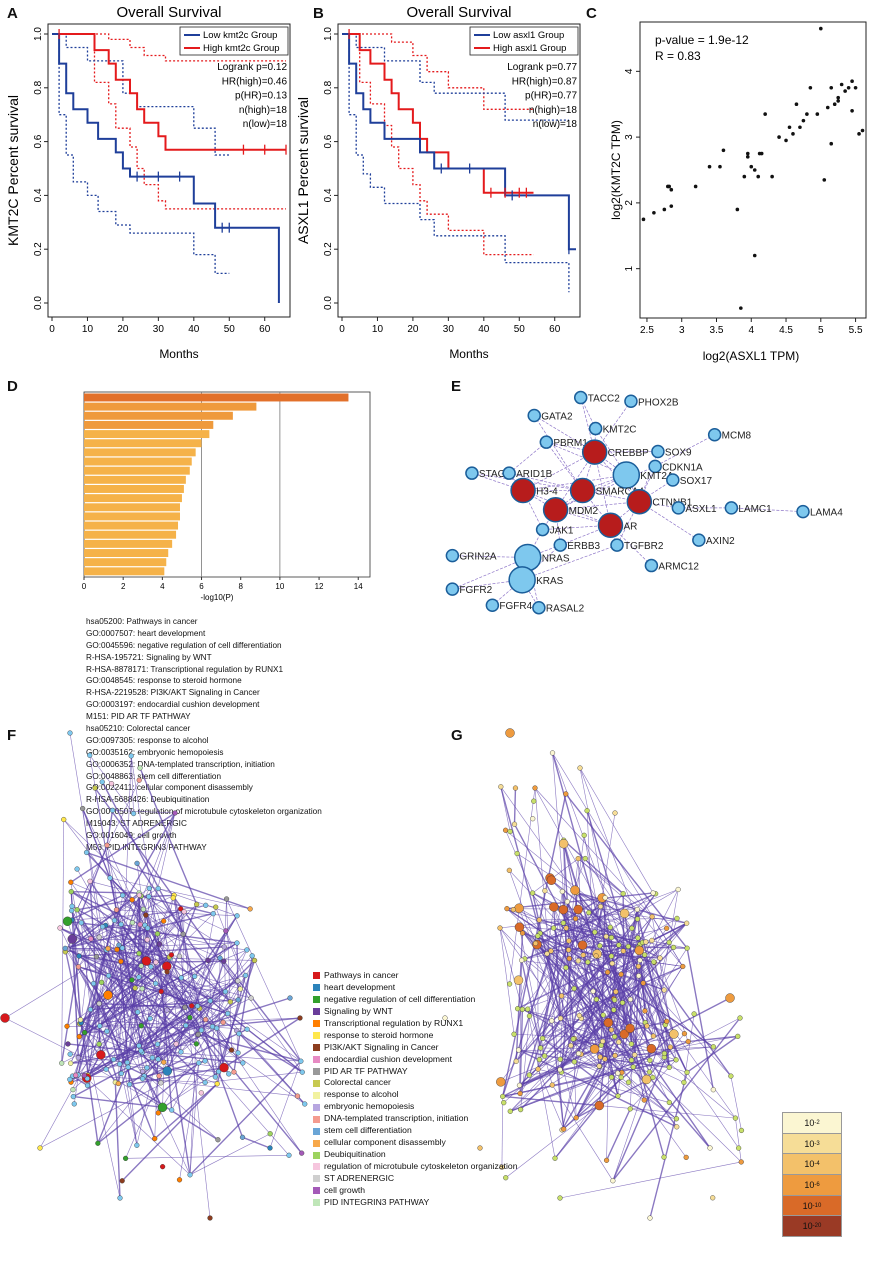 The width and height of the screenshot is (874, 1272). What do you see at coordinates (316, 1012) in the screenshot?
I see `legend-swatch` at bounding box center [316, 1012].